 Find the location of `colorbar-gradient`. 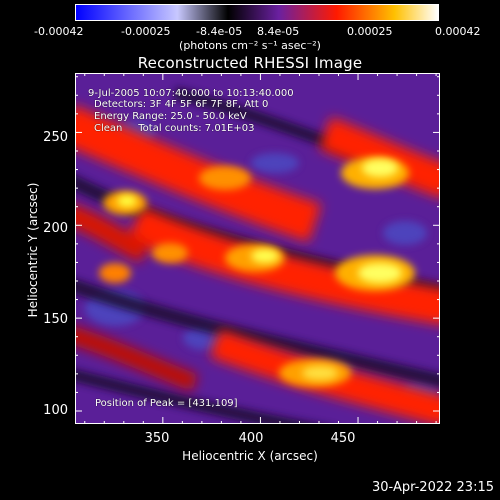

colorbar-gradient is located at coordinates (257, 12).